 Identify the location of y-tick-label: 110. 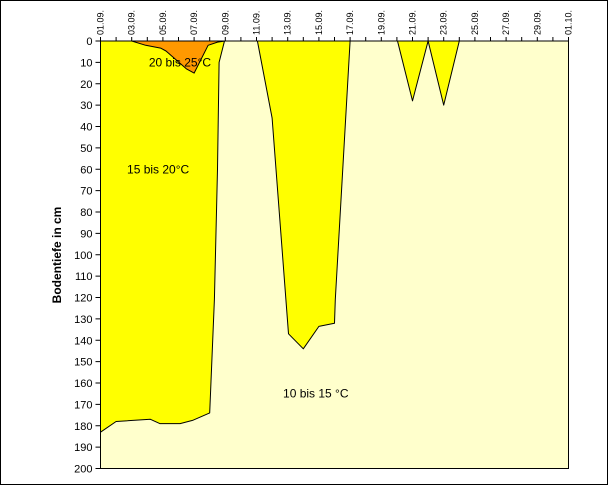
(84, 277).